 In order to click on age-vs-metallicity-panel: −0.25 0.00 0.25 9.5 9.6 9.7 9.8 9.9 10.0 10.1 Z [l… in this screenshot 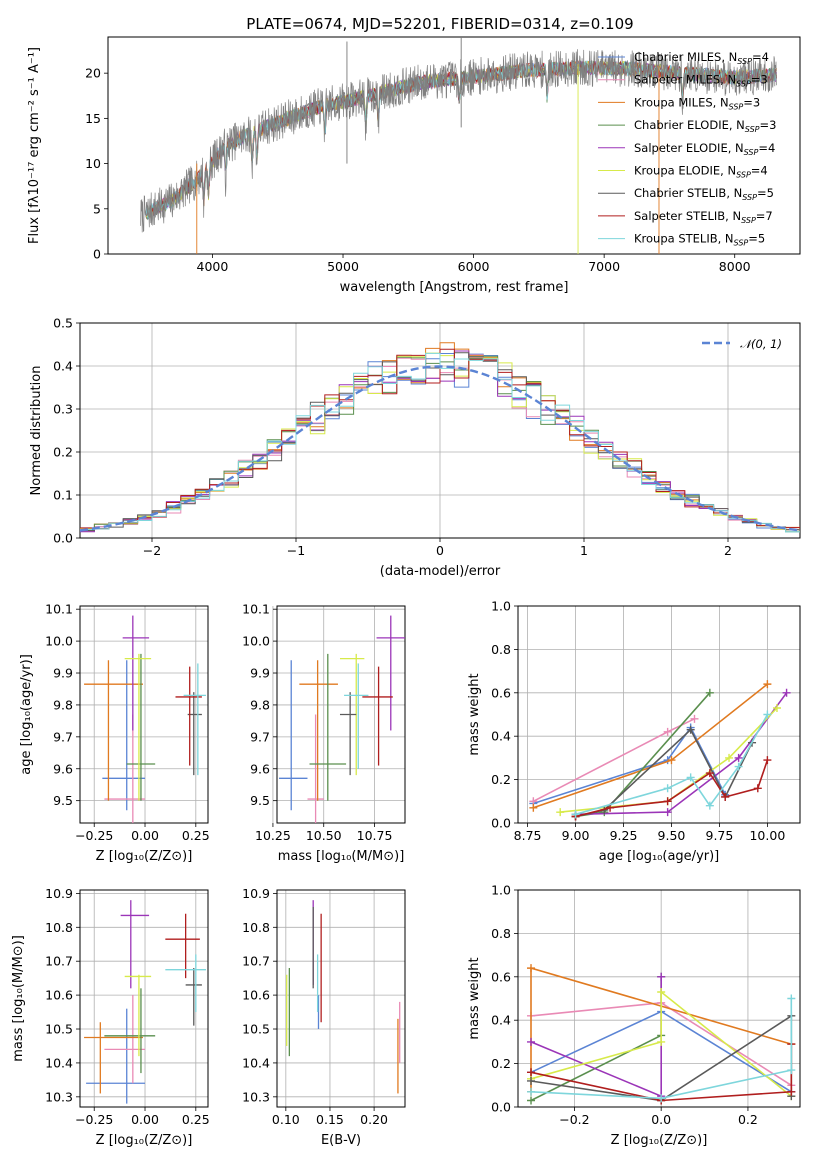, I will do `click(114, 733)`.